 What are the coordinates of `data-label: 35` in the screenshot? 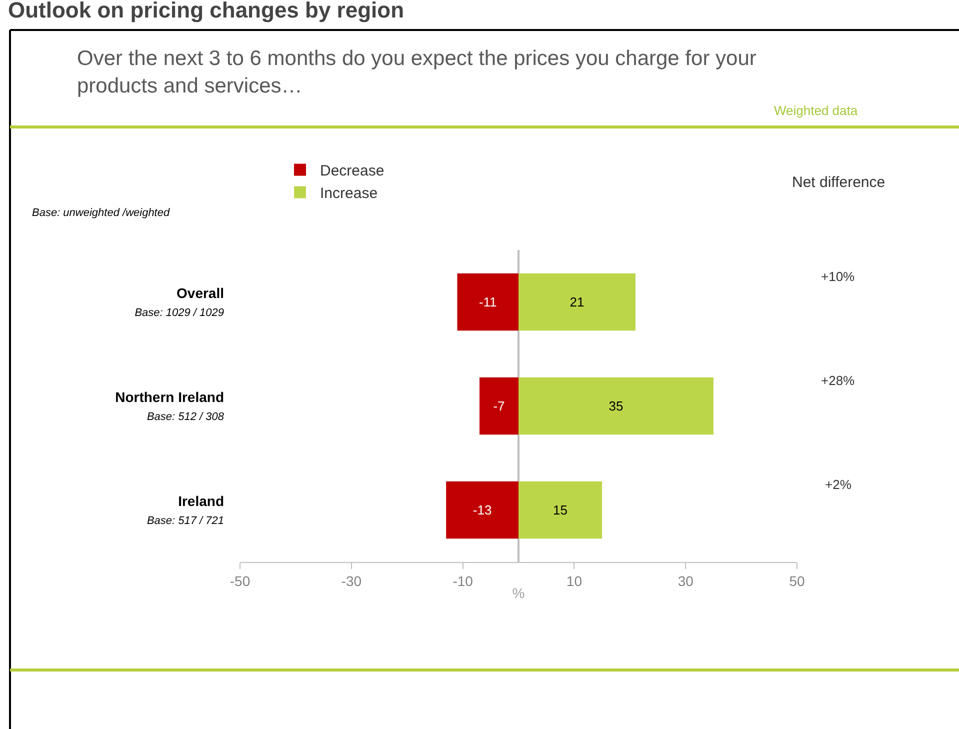 It's located at (616, 406).